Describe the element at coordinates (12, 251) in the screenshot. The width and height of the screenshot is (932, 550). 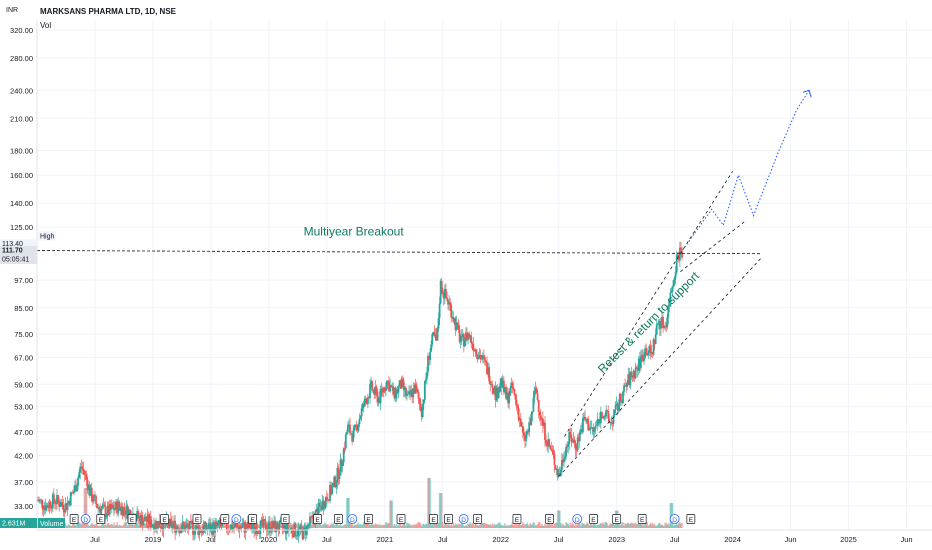
I see `last-price-badge: 111.70` at that location.